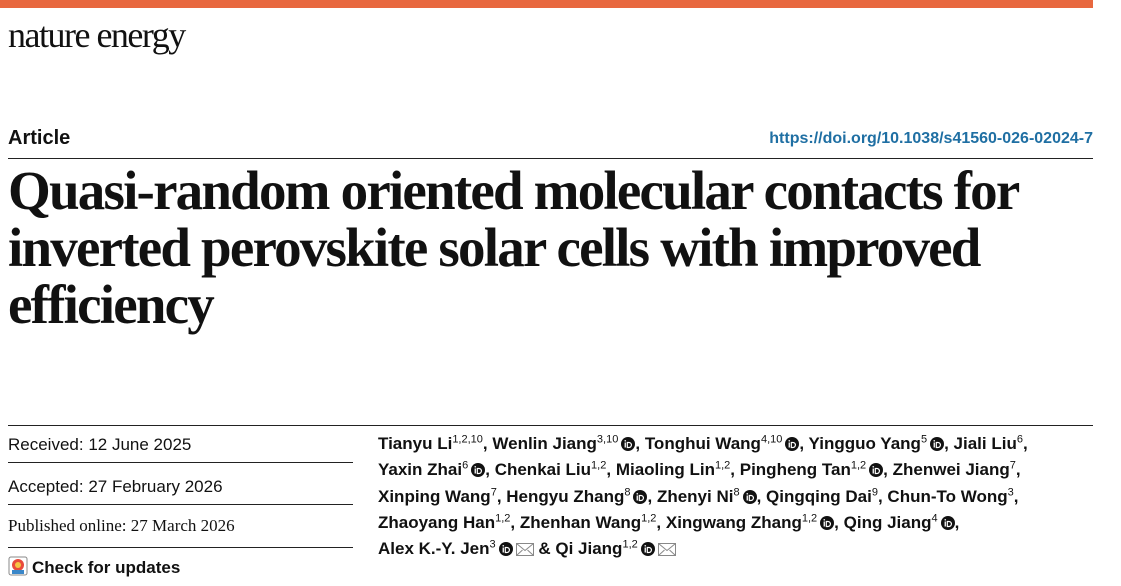 The image size is (1121, 586). I want to click on author: Chun-To Wong3,, so click(953, 495).